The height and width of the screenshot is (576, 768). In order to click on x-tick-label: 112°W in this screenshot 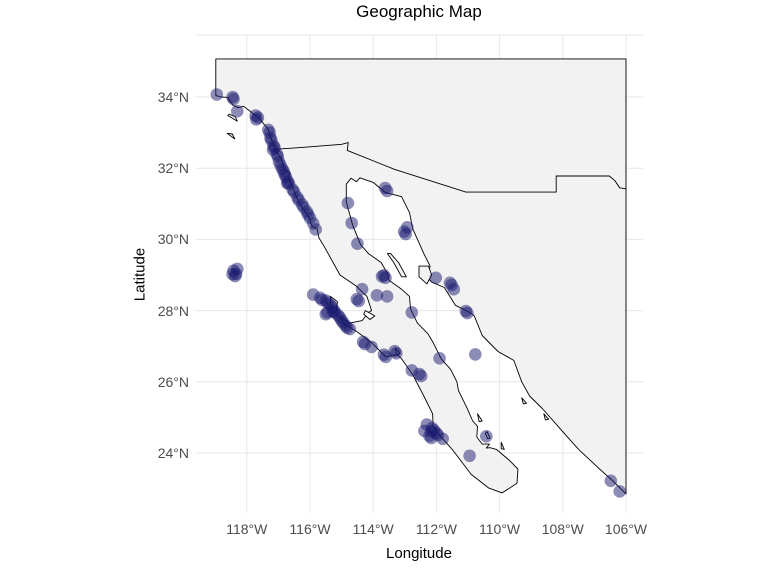, I will do `click(436, 529)`.